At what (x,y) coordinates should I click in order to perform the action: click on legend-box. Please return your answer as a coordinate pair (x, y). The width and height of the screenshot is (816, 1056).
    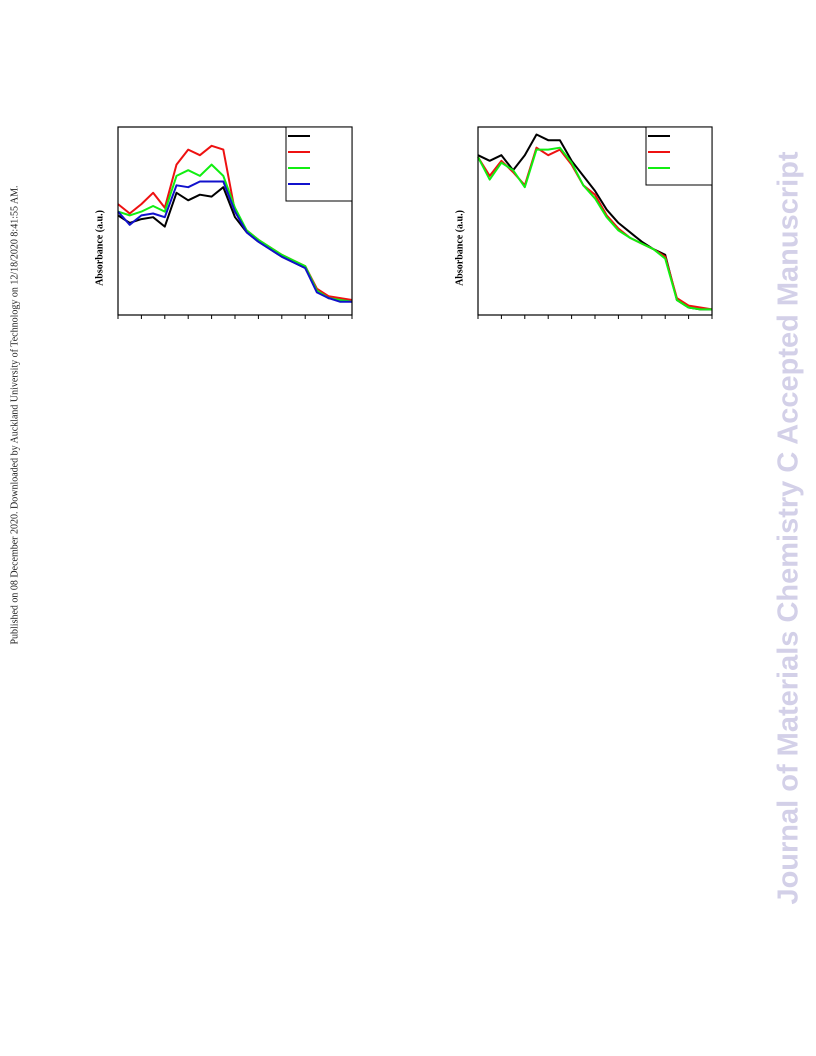
    Looking at the image, I should click on (319, 164).